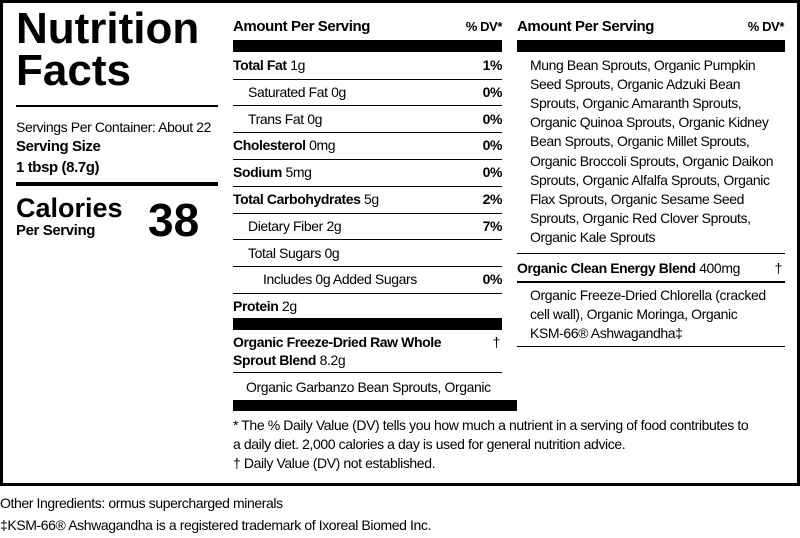  What do you see at coordinates (276, 118) in the screenshot?
I see `nutrient-name: Trans Fat` at bounding box center [276, 118].